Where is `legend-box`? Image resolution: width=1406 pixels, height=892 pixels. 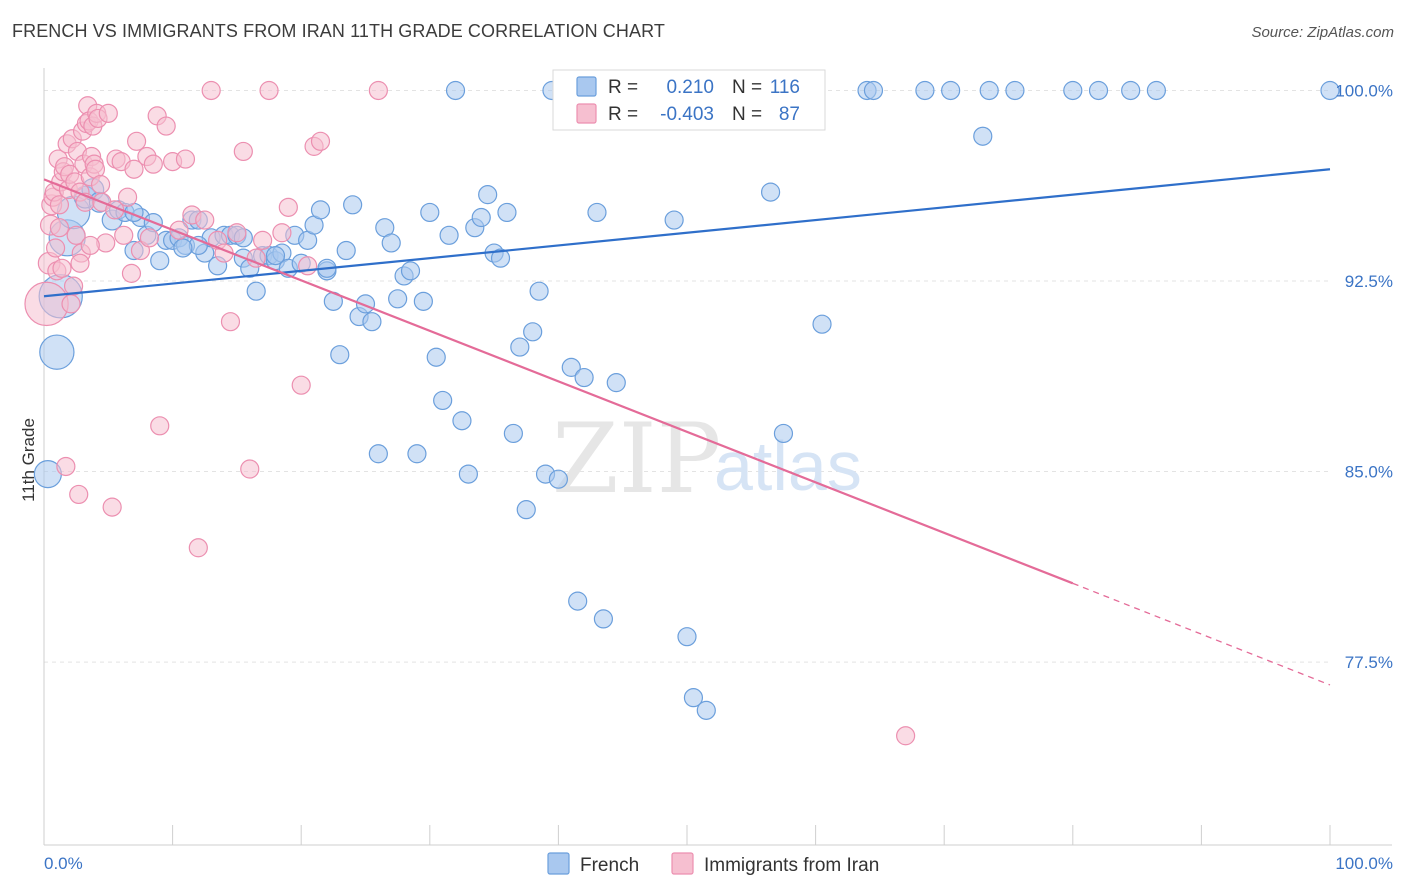
legend-box is located at coordinates (689, 100).